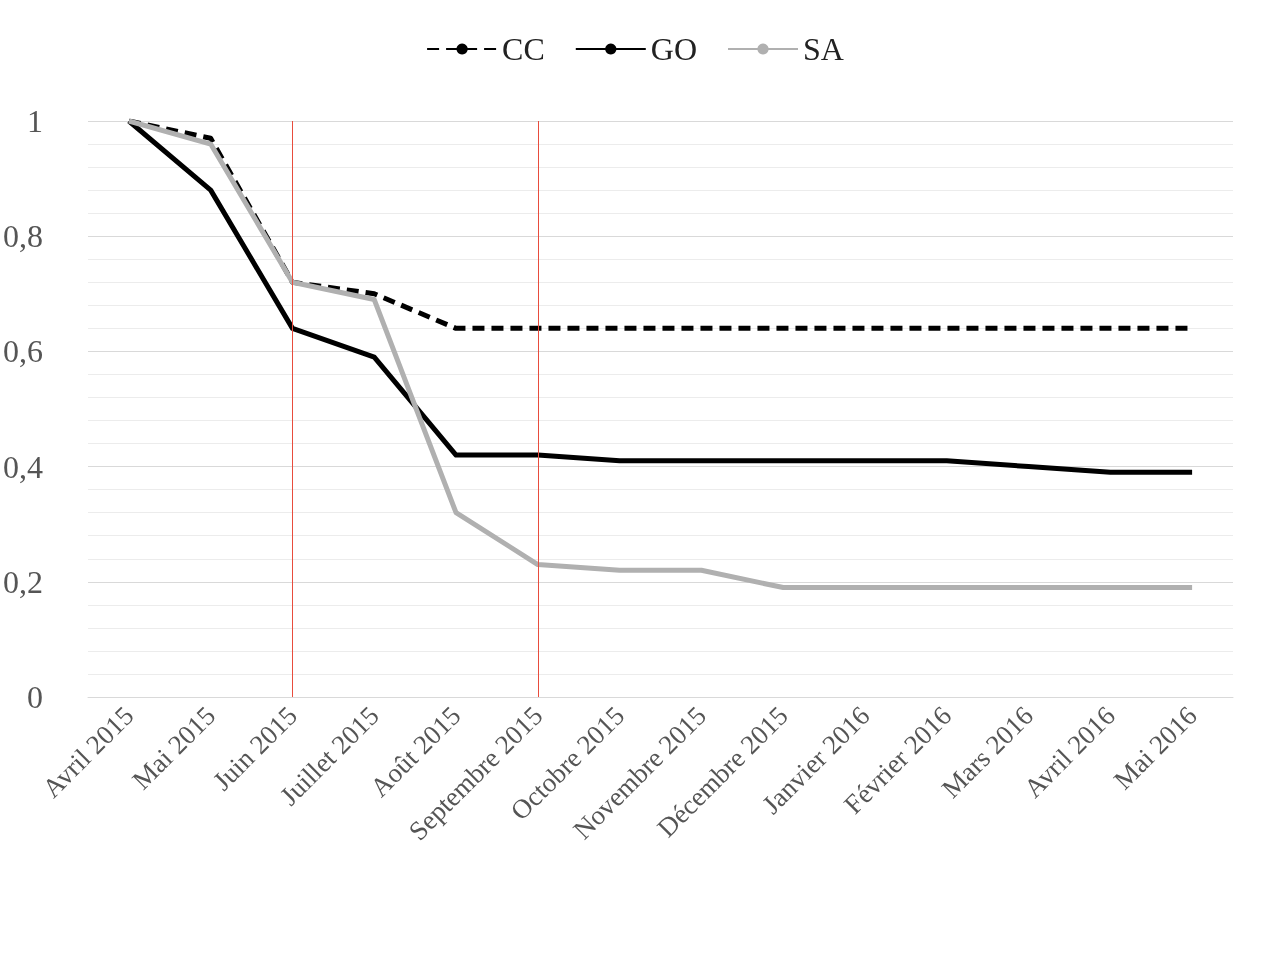 The height and width of the screenshot is (953, 1270). What do you see at coordinates (23, 581) in the screenshot?
I see `y-tick-label: 0,2` at bounding box center [23, 581].